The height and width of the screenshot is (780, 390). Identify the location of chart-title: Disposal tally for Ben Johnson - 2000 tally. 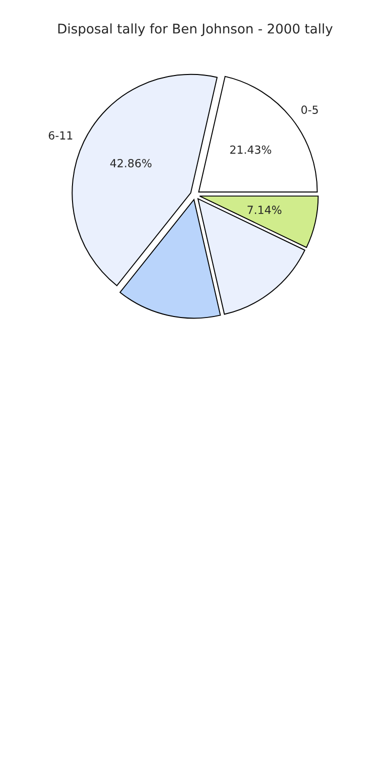
(195, 29).